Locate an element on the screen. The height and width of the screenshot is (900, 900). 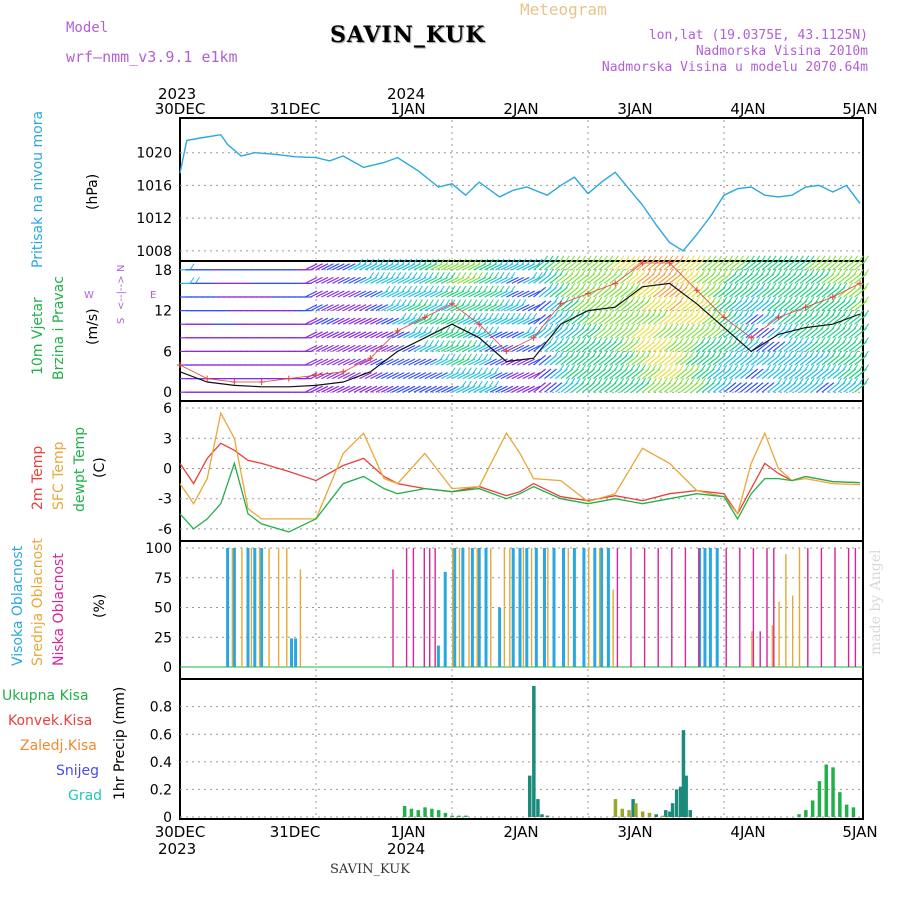
wind-compass-w: W is located at coordinates (89, 295).